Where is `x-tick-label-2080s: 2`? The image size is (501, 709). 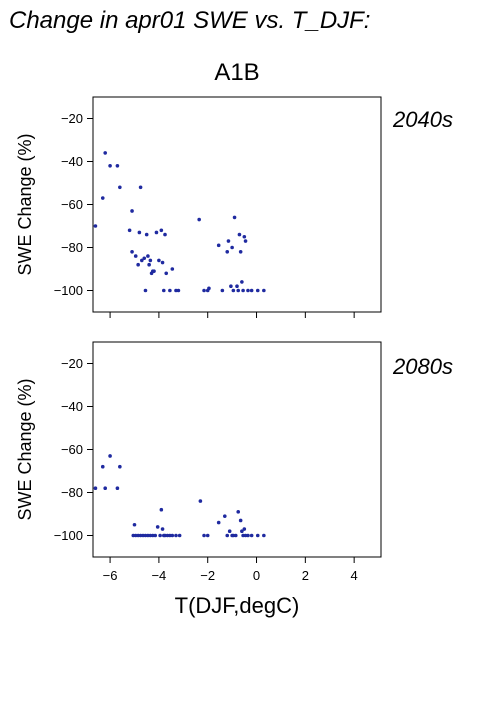 x-tick-label-2080s: 2 is located at coordinates (305, 575).